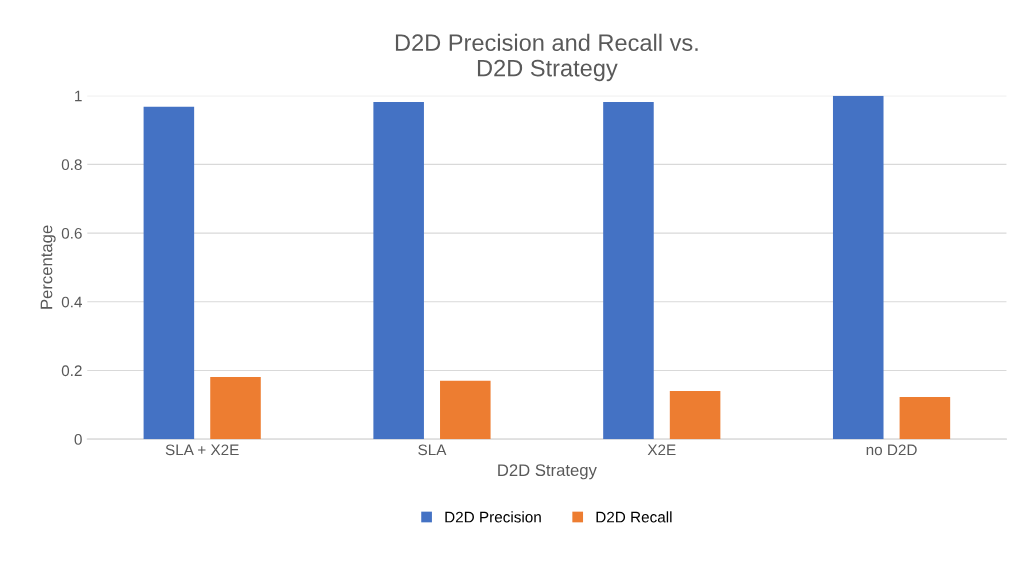 Image resolution: width=1027 pixels, height=563 pixels. I want to click on x-tick-label: X2E, so click(661, 450).